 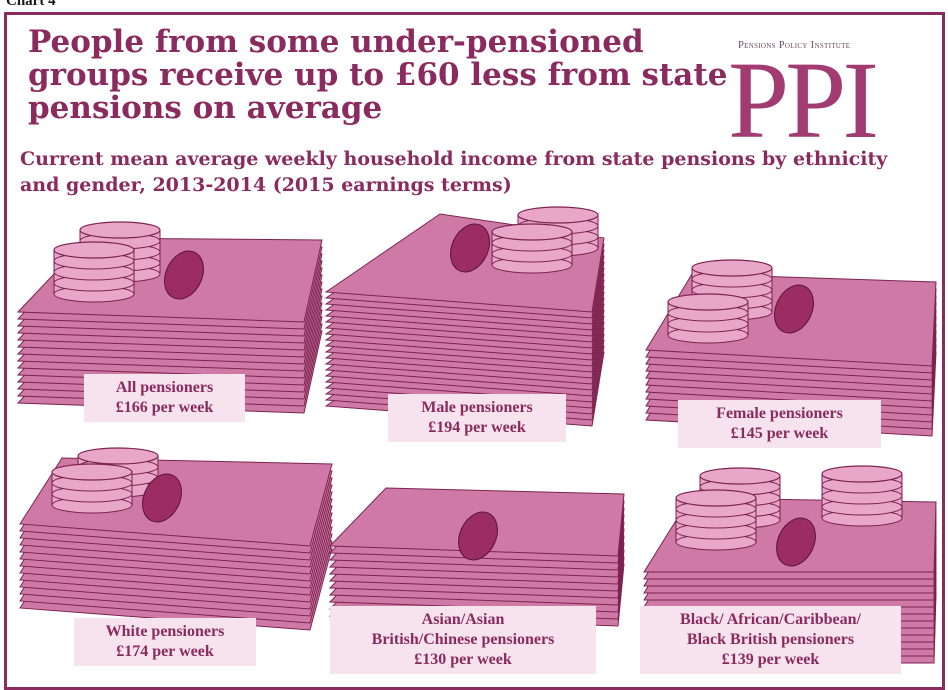 What do you see at coordinates (164, 398) in the screenshot?
I see `group-label-all: All pensioners £166 per week` at bounding box center [164, 398].